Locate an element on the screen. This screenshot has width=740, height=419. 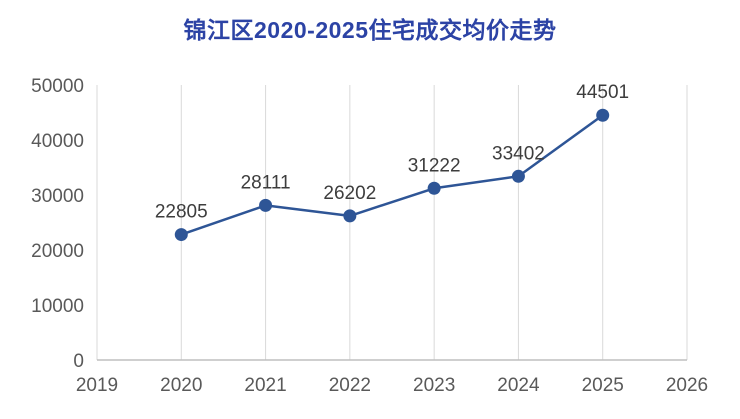
data-label: 28111 is located at coordinates (266, 182).